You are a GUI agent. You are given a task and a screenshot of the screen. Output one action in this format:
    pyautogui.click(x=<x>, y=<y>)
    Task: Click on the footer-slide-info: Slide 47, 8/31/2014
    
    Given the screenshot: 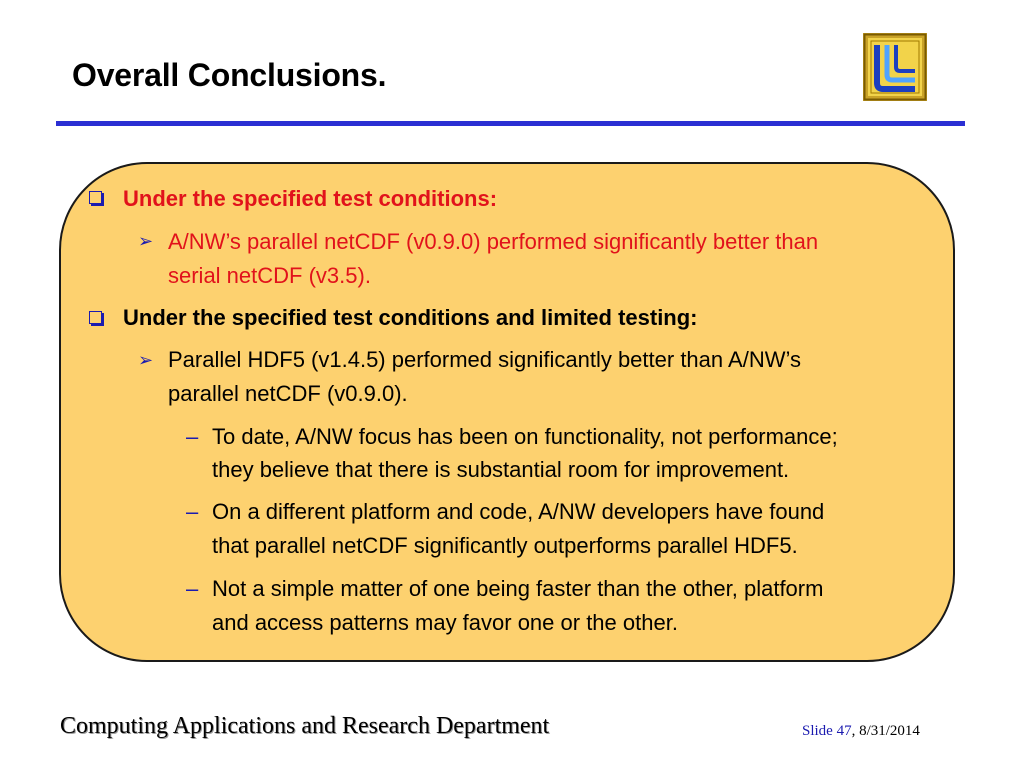 What is the action you would take?
    pyautogui.click(x=861, y=731)
    